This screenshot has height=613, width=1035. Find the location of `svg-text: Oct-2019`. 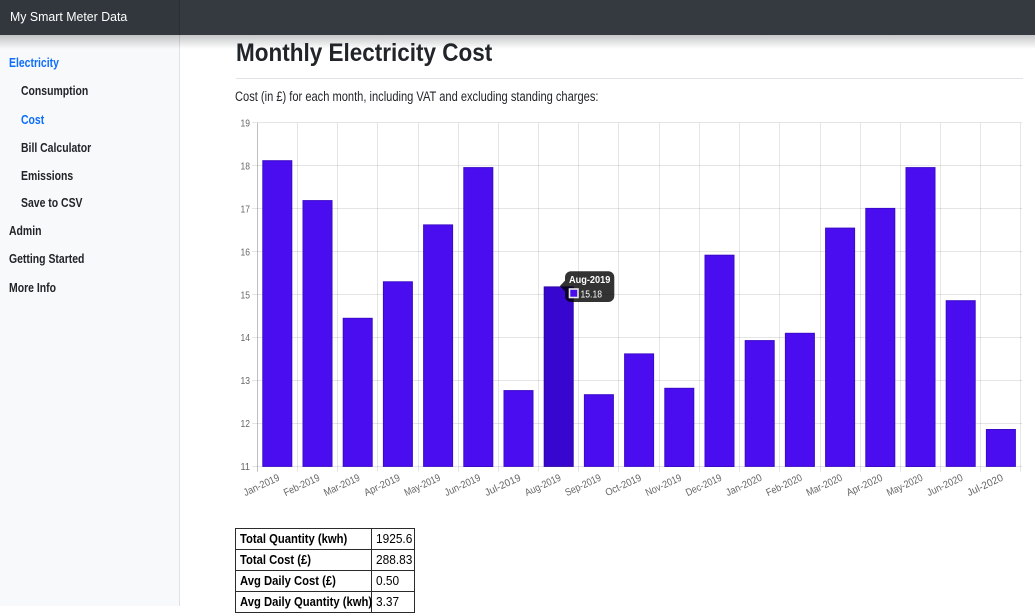

svg-text: Oct-2019 is located at coordinates (624, 486).